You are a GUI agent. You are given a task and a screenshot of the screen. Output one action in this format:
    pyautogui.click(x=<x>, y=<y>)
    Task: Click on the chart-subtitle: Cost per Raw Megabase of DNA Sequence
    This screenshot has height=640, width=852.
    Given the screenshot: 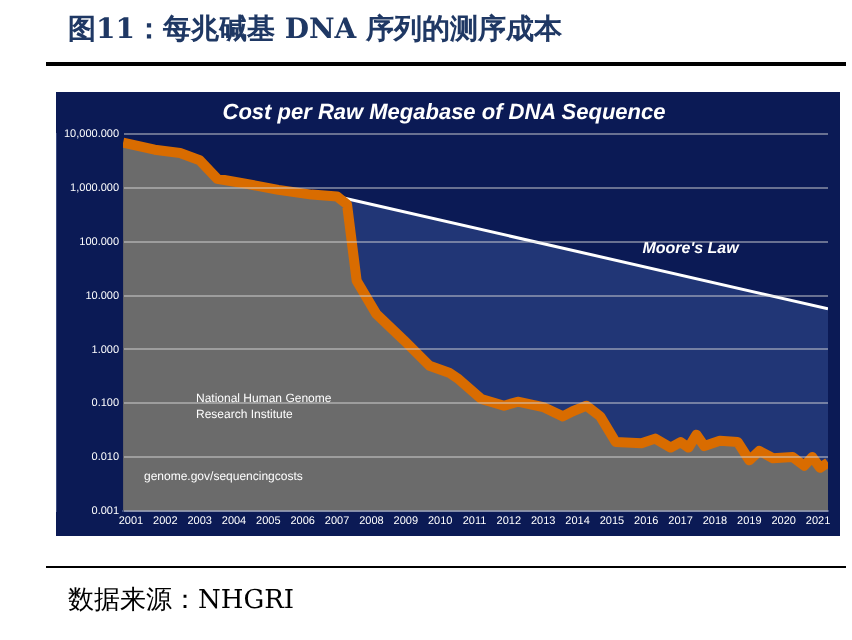 What is the action you would take?
    pyautogui.click(x=444, y=113)
    